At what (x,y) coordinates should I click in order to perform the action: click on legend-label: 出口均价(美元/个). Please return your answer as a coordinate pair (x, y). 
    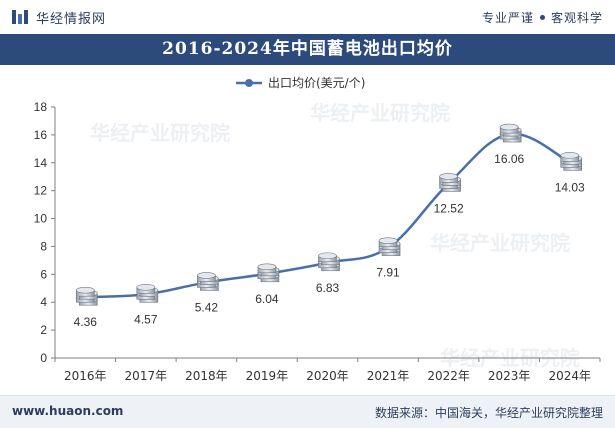
    Looking at the image, I should click on (316, 83).